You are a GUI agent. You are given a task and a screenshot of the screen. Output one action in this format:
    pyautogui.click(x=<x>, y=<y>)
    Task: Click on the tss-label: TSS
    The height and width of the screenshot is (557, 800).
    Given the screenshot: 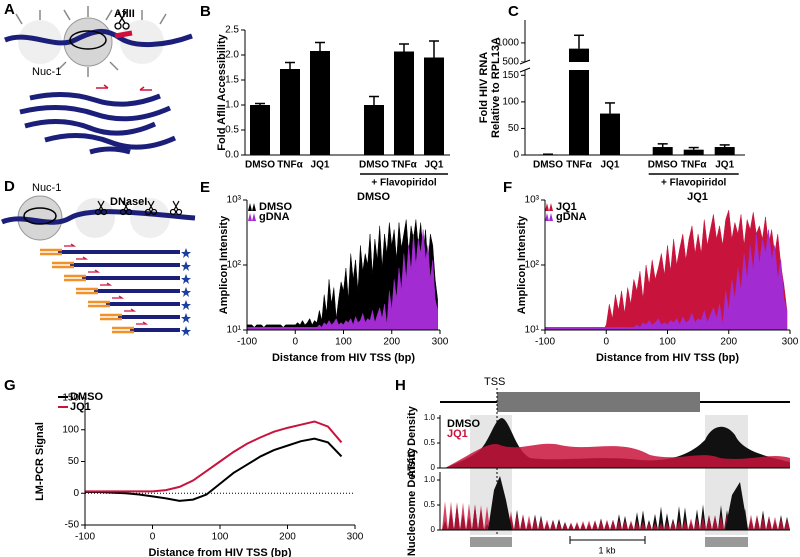 What is the action you would take?
    pyautogui.click(x=494, y=382)
    